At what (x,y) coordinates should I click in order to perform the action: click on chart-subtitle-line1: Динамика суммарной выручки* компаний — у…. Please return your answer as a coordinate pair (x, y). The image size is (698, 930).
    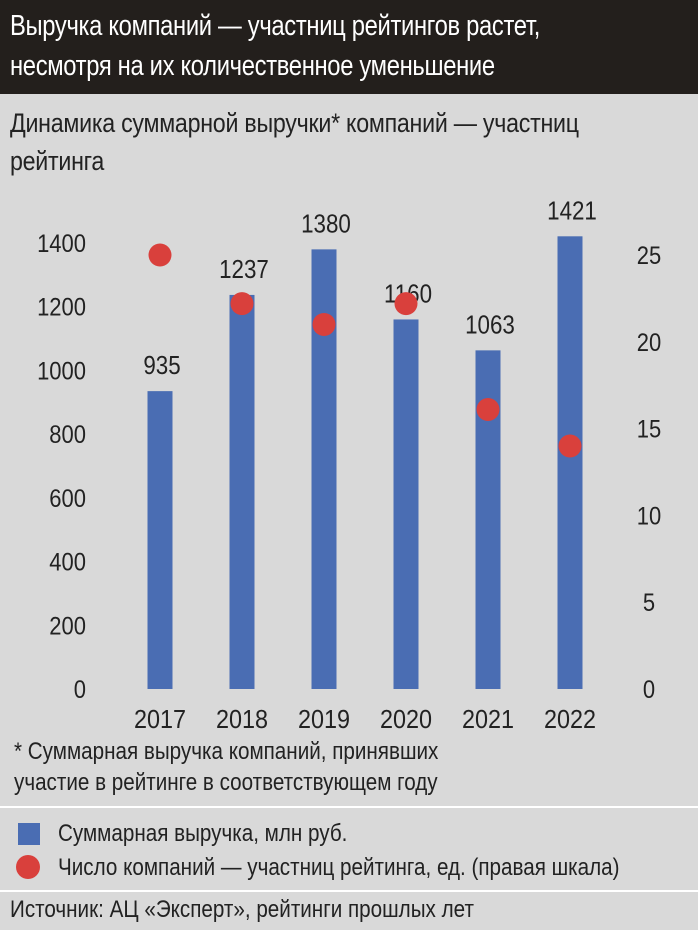
    Looking at the image, I should click on (294, 123).